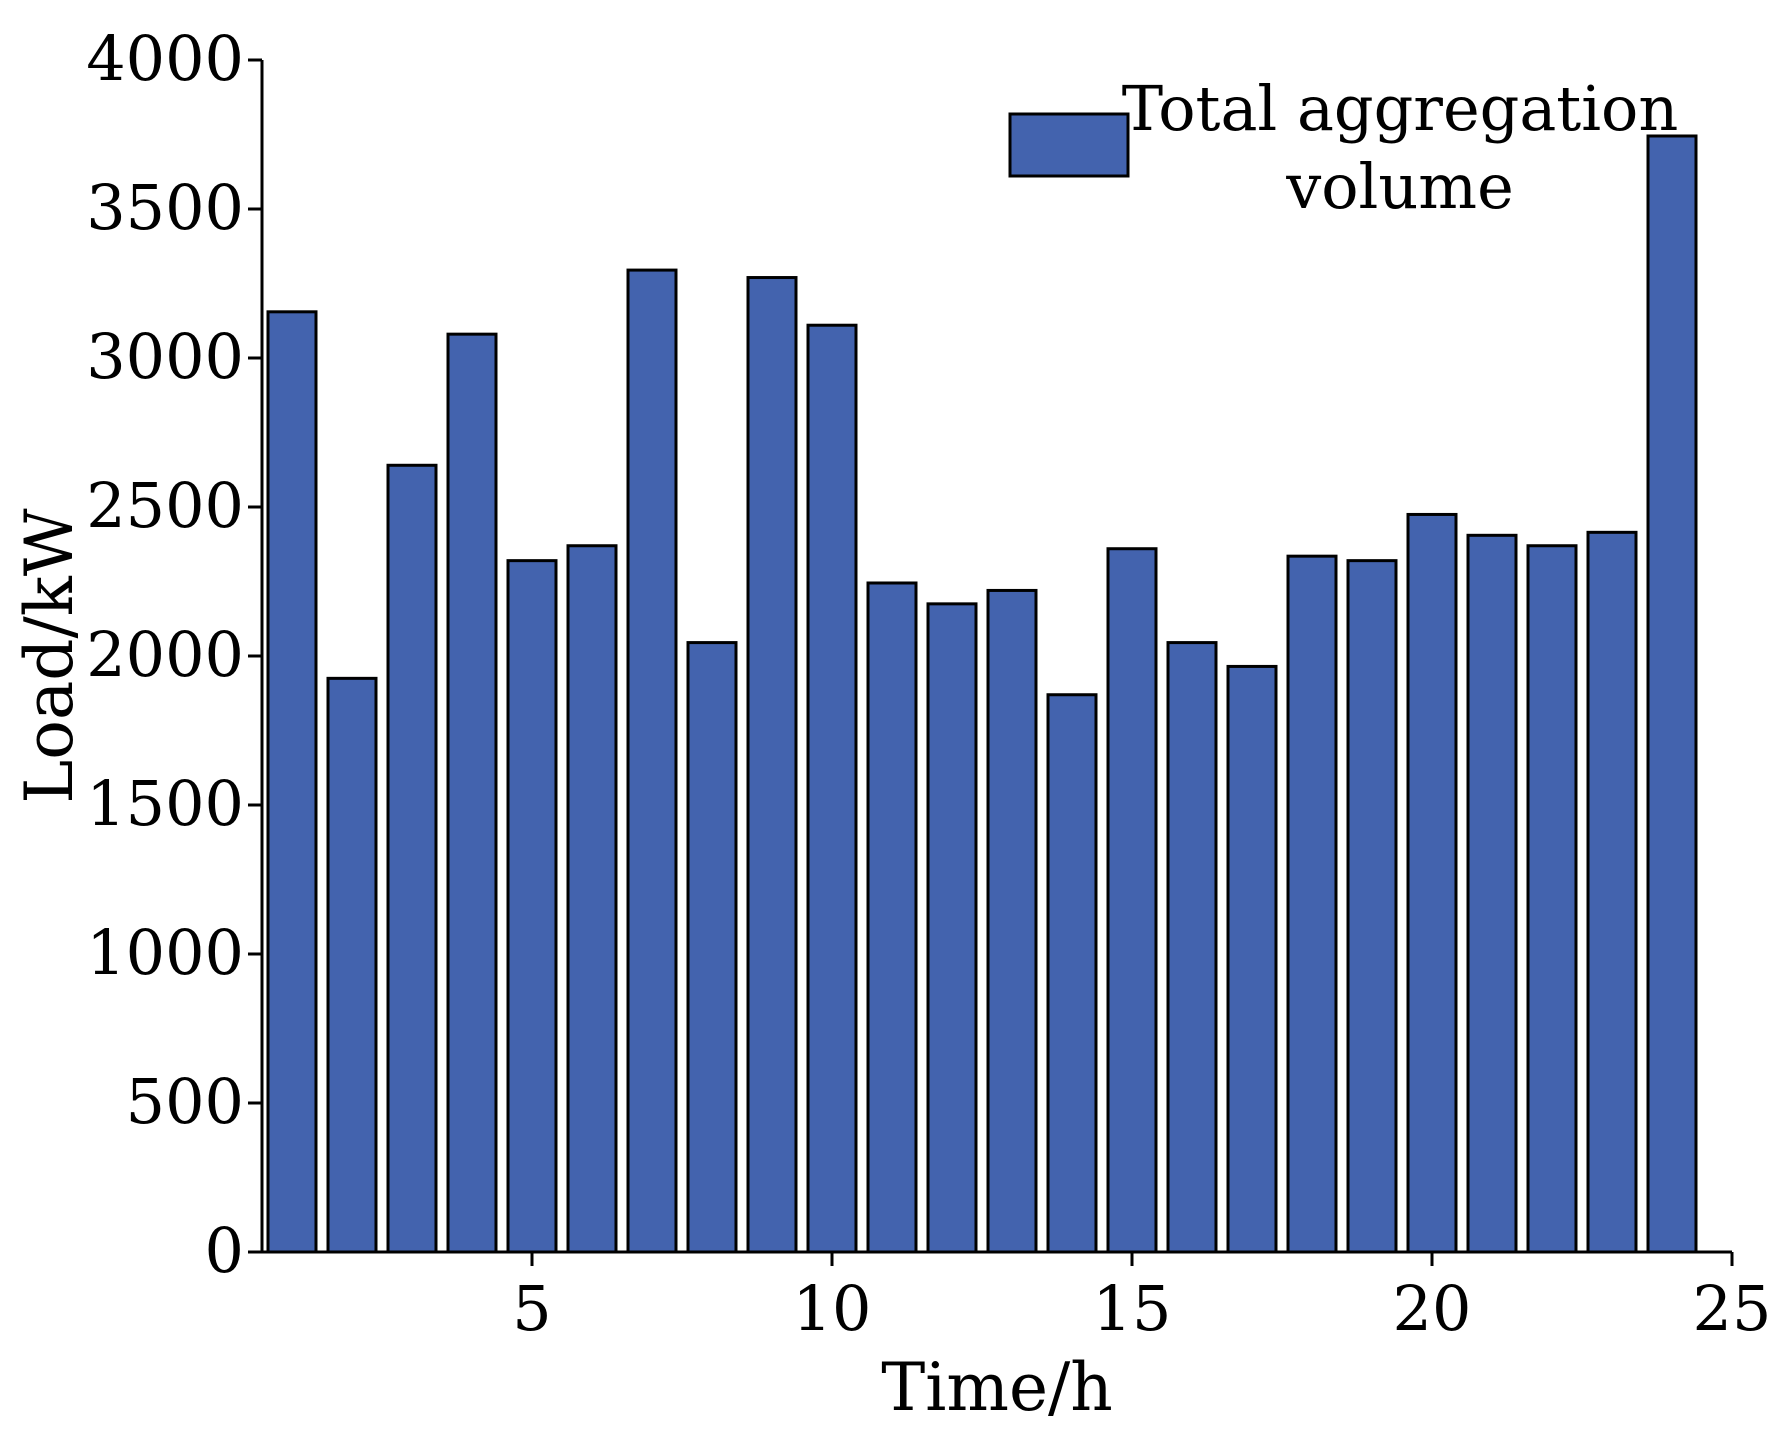  I want to click on x-tick-label-25: 25, so click(1732, 1308).